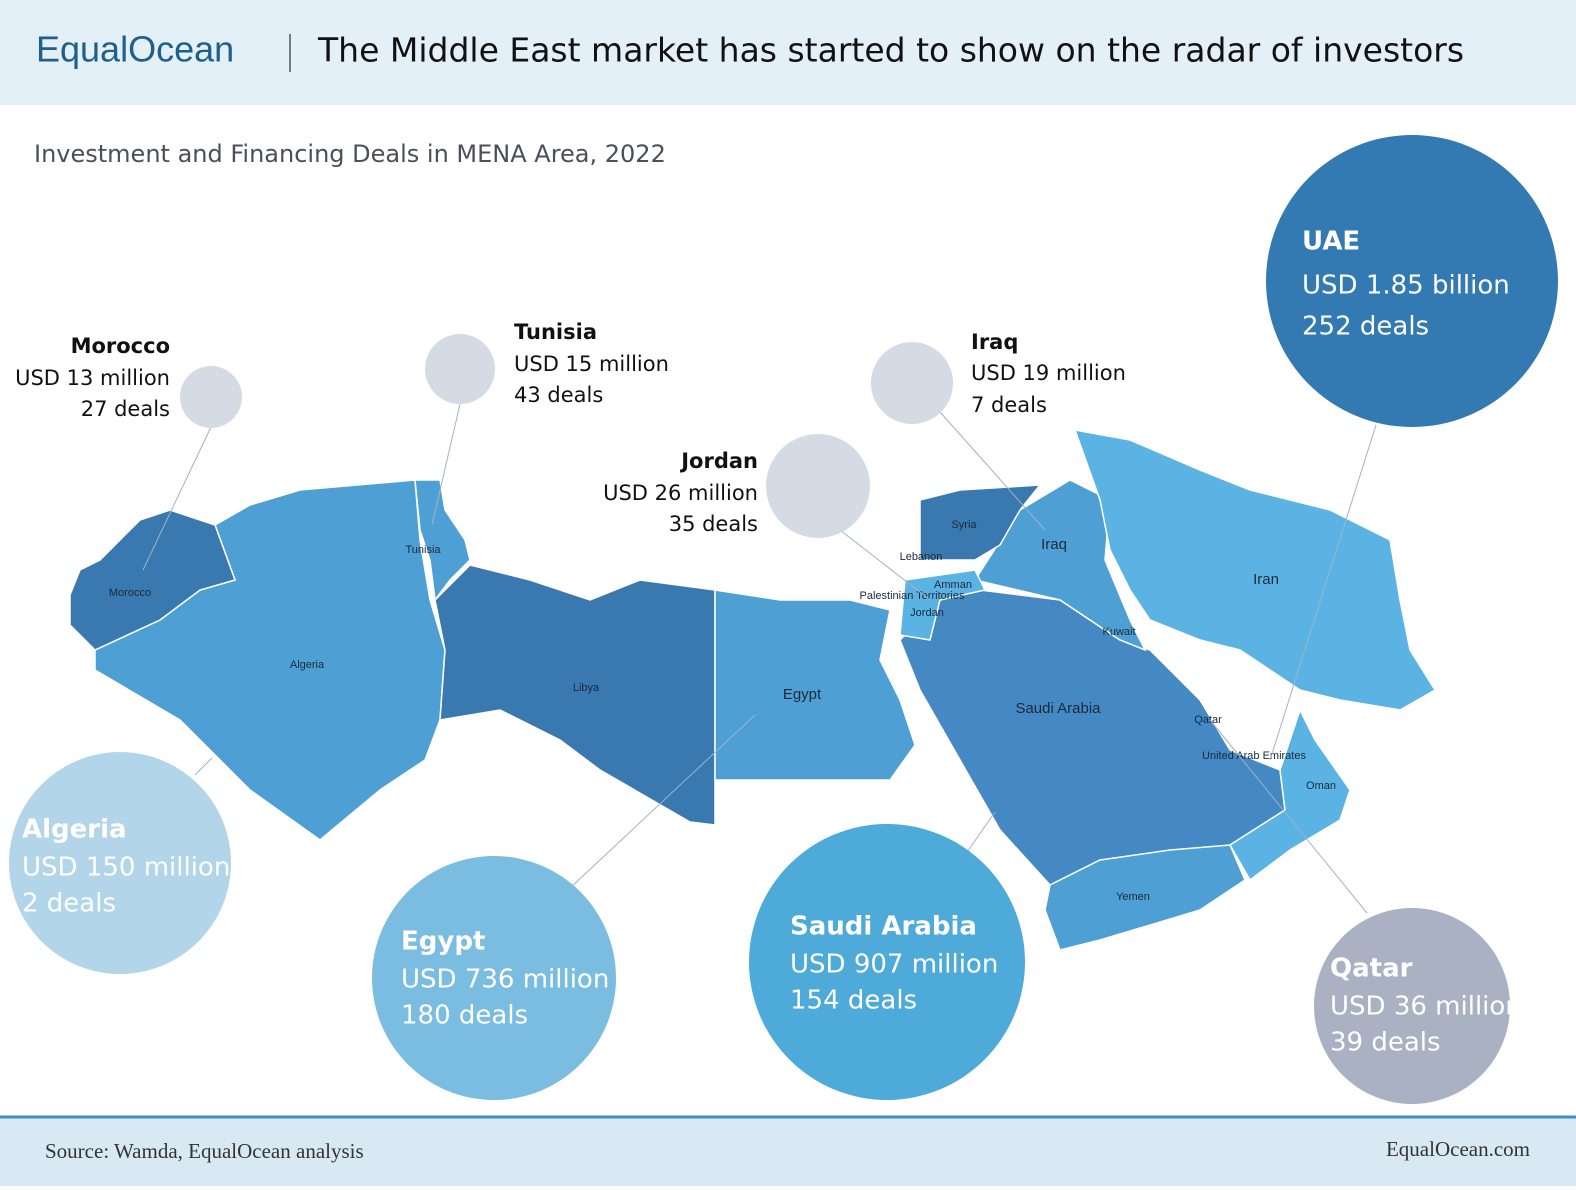 This screenshot has height=1190, width=1576. I want to click on callout-amount: USD 26 million, so click(680, 493).